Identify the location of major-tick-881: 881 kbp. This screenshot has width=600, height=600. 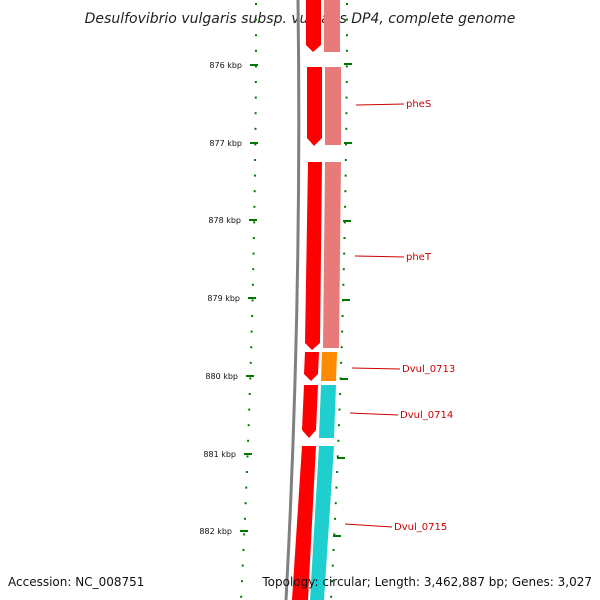
(227, 454).